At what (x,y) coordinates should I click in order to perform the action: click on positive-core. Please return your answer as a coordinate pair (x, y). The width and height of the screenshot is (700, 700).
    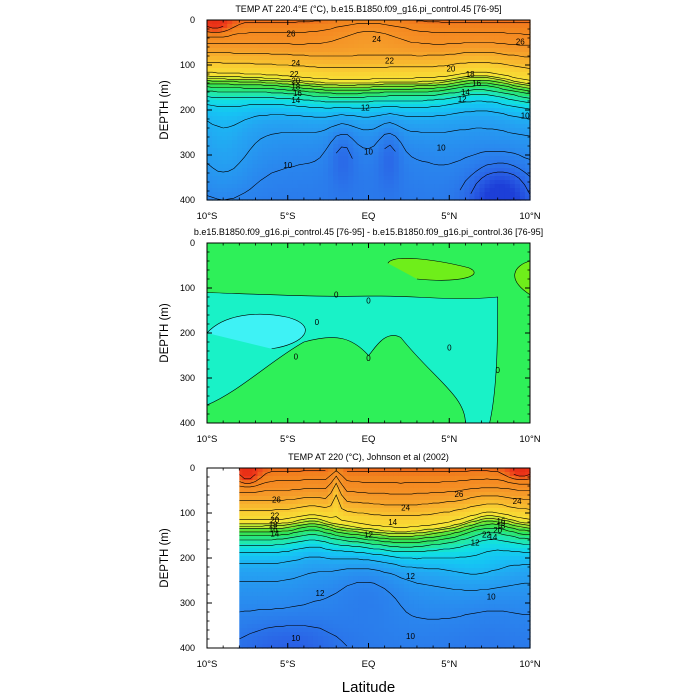
    Looking at the image, I should click on (431, 269).